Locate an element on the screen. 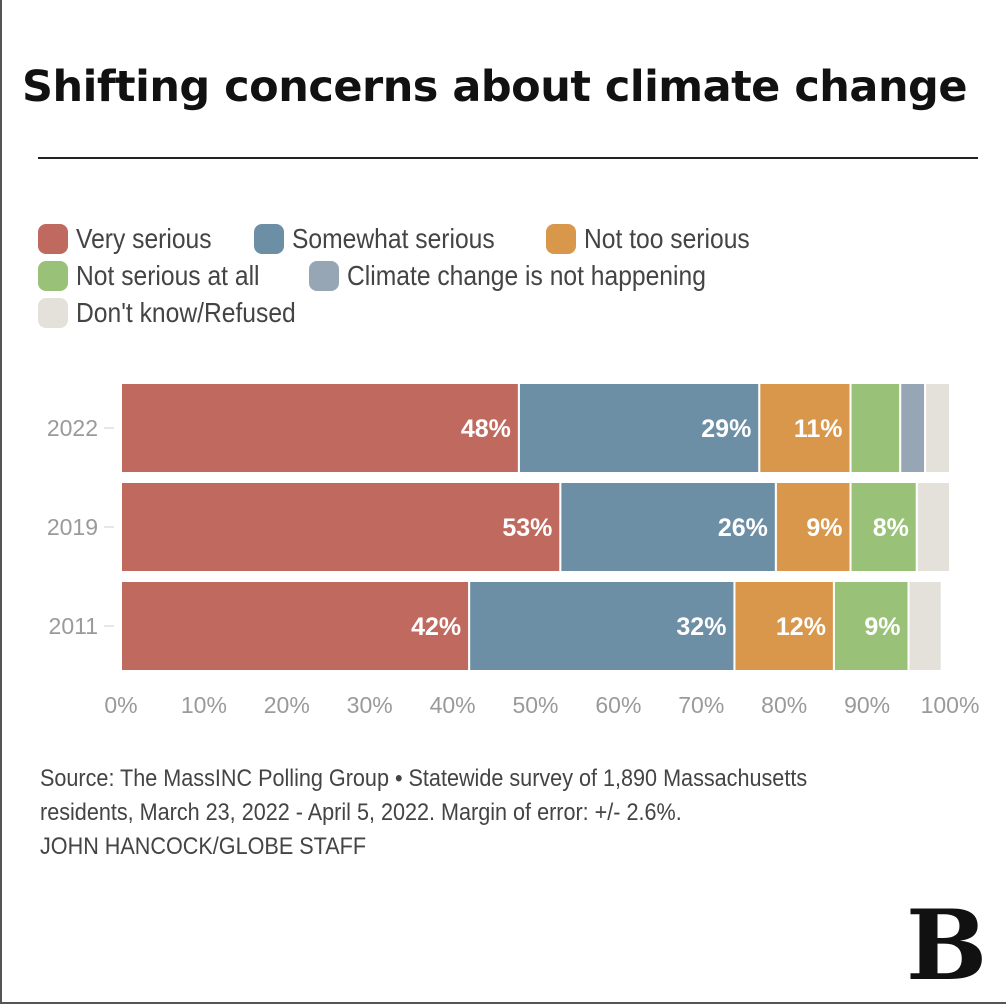 This screenshot has width=1008, height=1006. bar-2019-don-t-know-refused is located at coordinates (933, 527).